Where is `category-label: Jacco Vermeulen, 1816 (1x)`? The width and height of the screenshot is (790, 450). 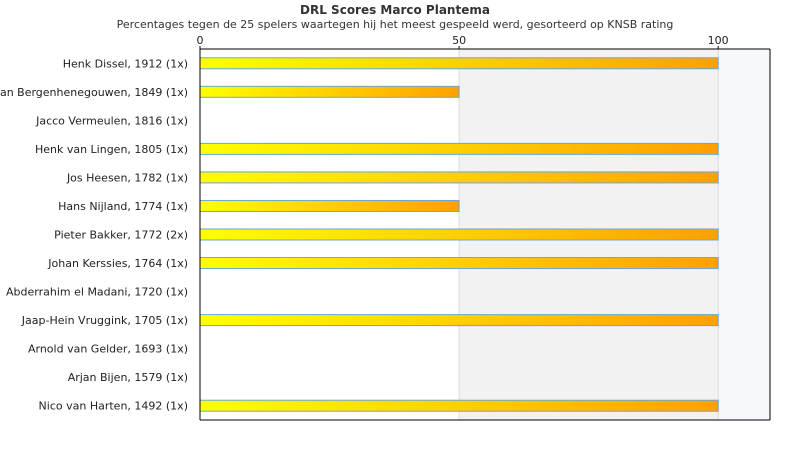
category-label: Jacco Vermeulen, 1816 (1x) is located at coordinates (111, 120).